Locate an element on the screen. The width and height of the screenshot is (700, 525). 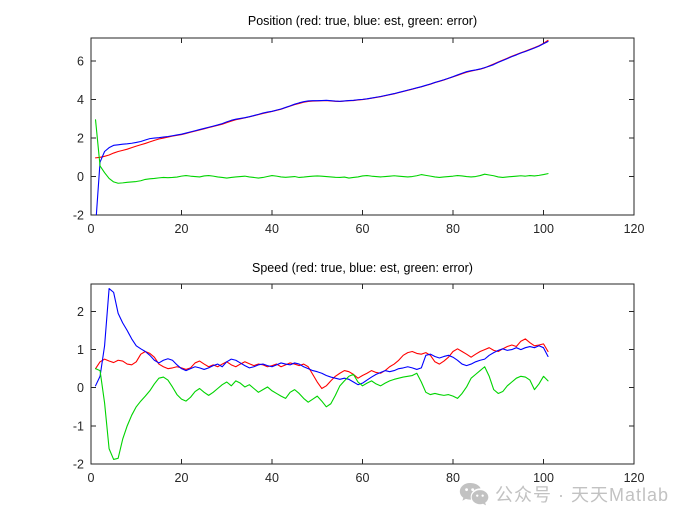
series-est-line is located at coordinates (321, 337).